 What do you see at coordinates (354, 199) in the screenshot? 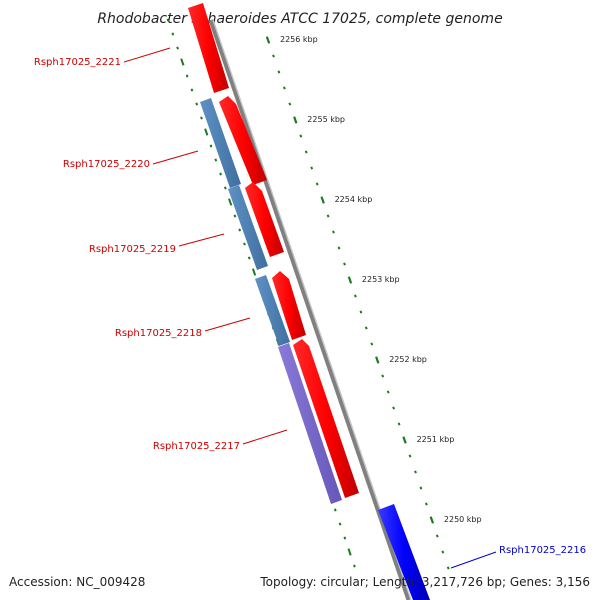
I see `scale-tick-label: 2254 kbp` at bounding box center [354, 199].